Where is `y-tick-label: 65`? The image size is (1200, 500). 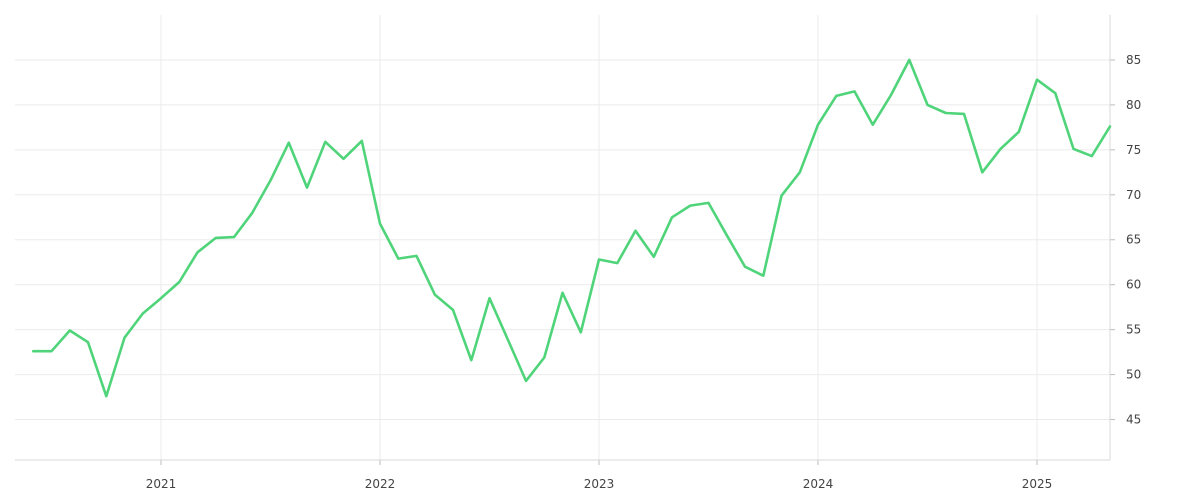 y-tick-label: 65 is located at coordinates (1133, 240).